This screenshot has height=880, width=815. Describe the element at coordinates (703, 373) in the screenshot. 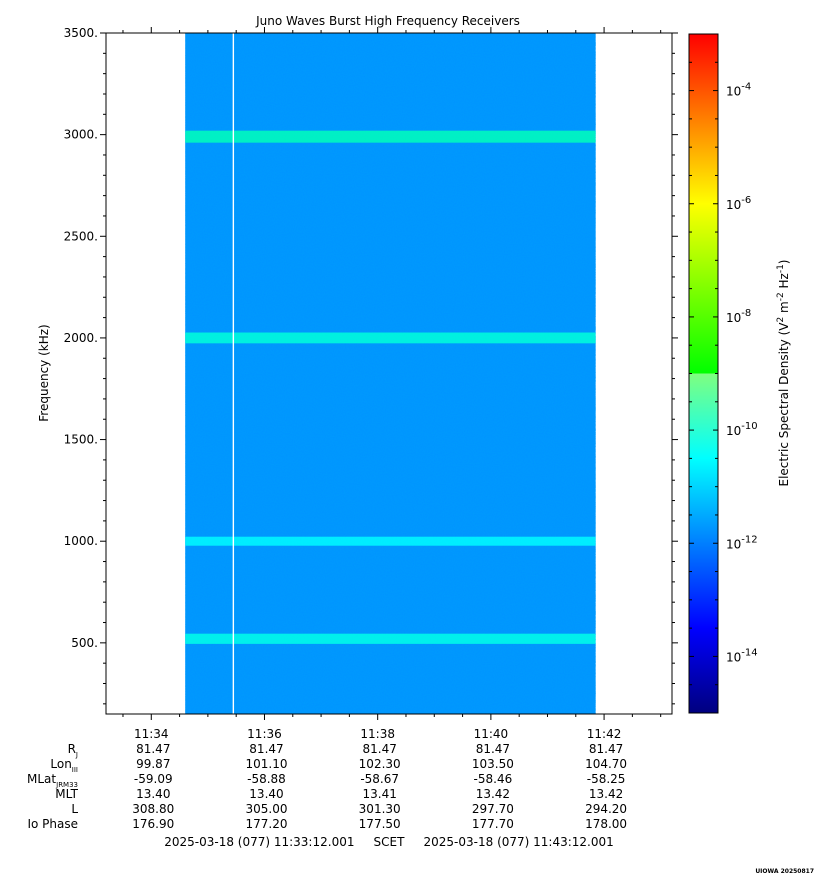

I see `colorbar` at that location.